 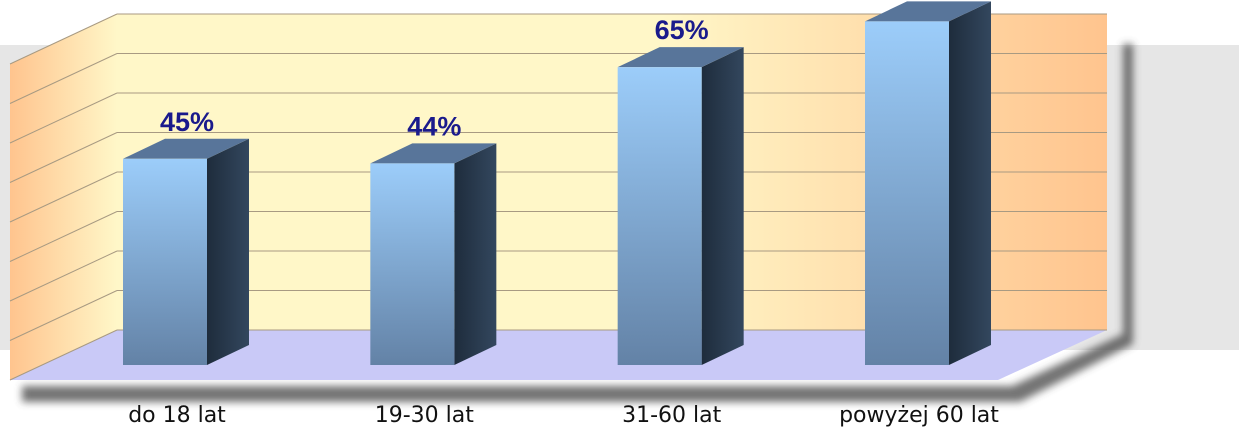 What do you see at coordinates (434, 78) in the screenshot?
I see `data-labels: 45%44%65%75%` at bounding box center [434, 78].